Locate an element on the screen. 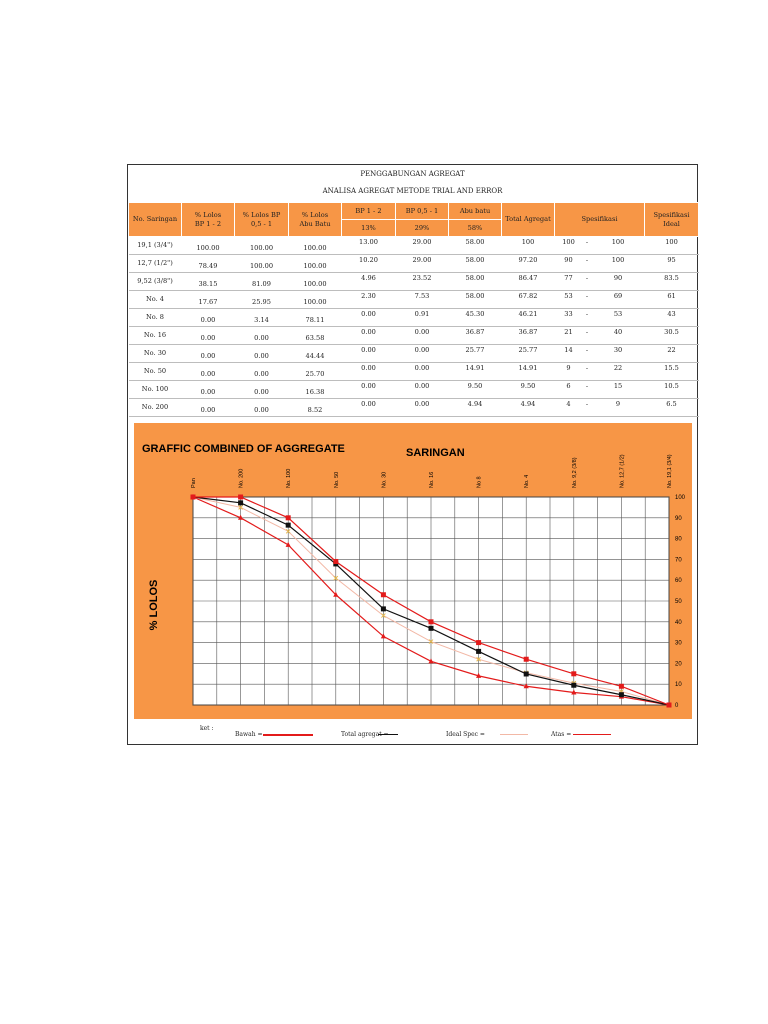 This screenshot has height=1024, width=768. cell-abu: 58.00 is located at coordinates (475, 296).